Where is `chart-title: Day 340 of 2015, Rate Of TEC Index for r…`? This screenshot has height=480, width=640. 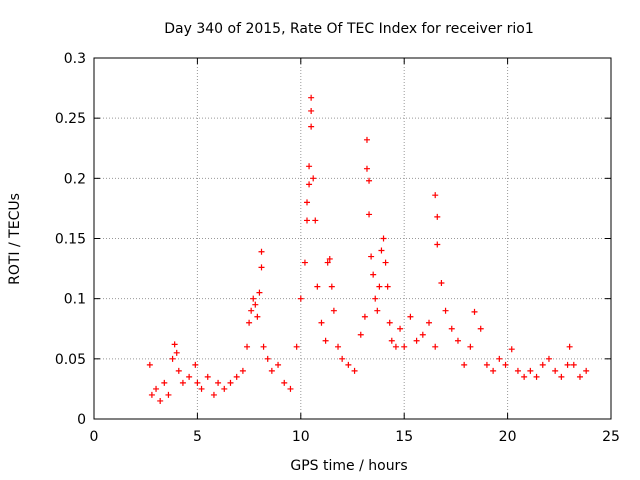
chart-title: Day 340 of 2015, Rate Of TEC Index for r… is located at coordinates (349, 29).